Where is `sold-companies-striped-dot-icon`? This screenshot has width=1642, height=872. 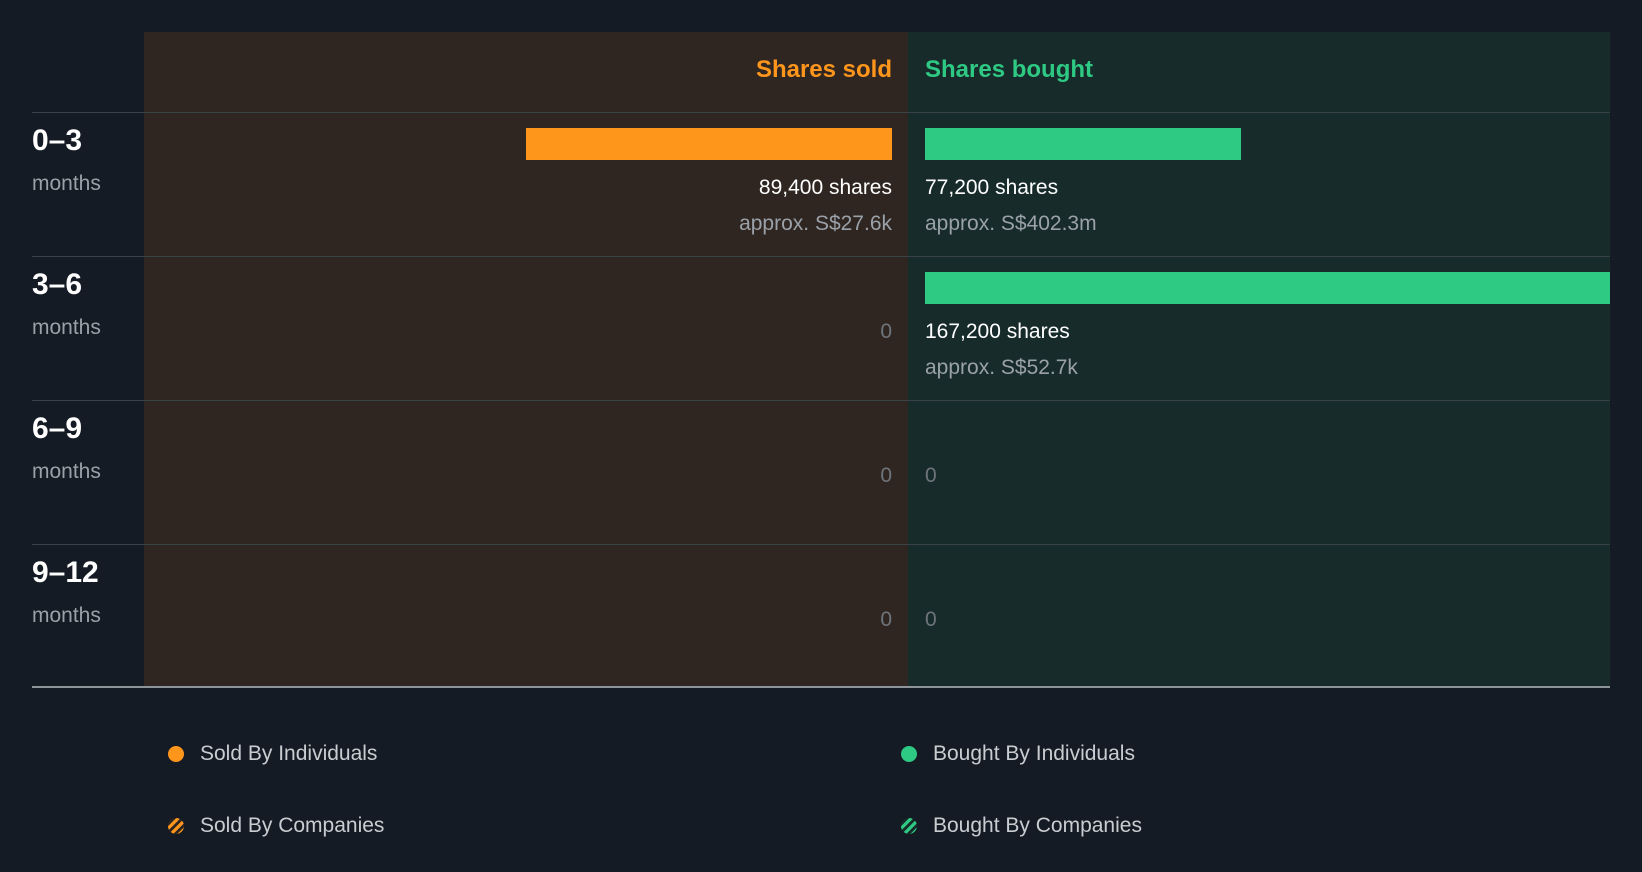
sold-companies-striped-dot-icon is located at coordinates (176, 826).